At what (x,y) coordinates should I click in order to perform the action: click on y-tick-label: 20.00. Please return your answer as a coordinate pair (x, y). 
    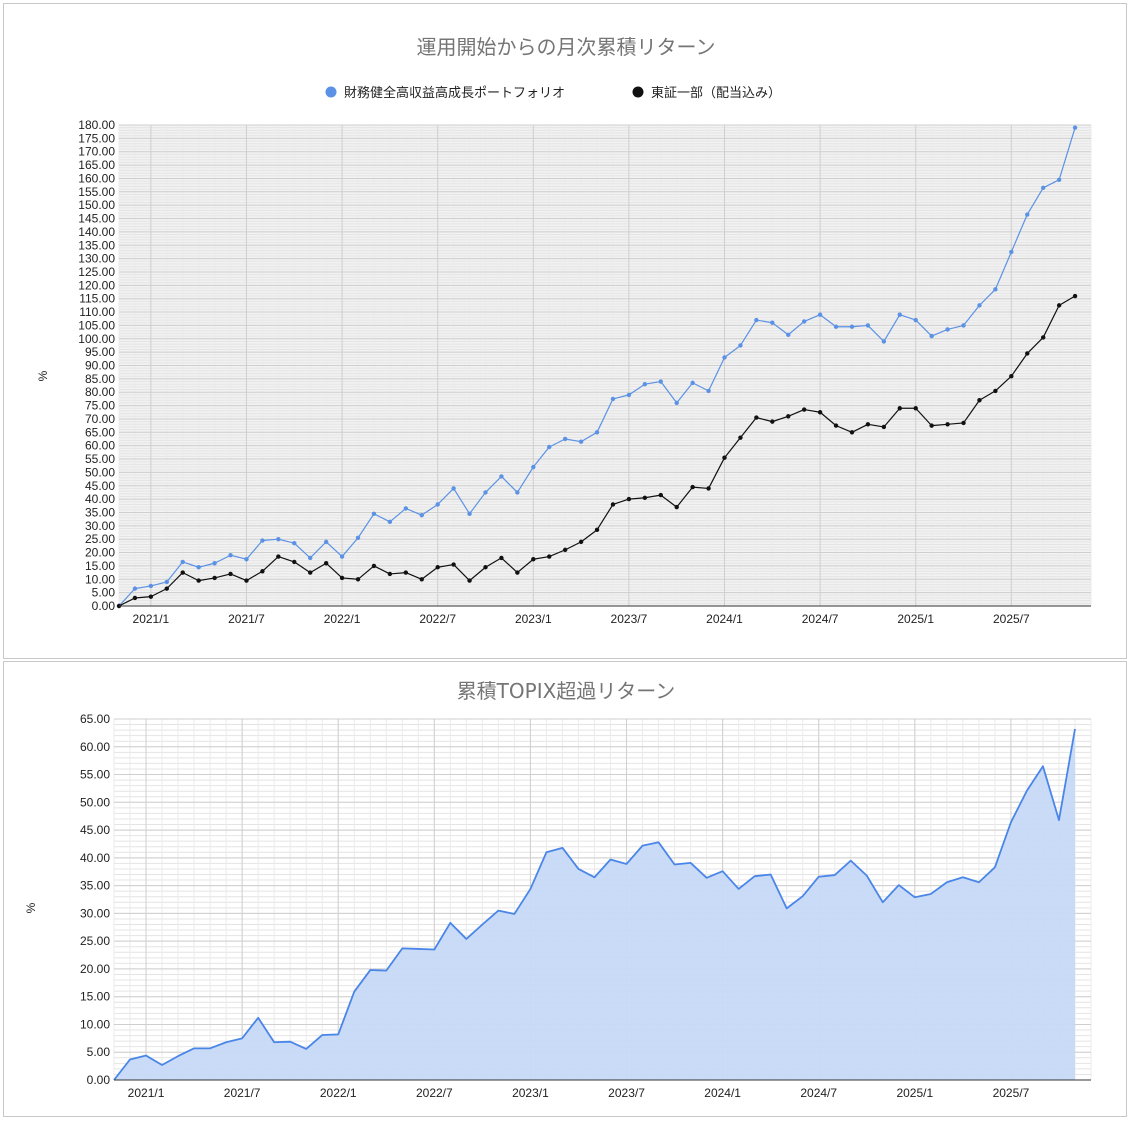
    Looking at the image, I should click on (100, 553).